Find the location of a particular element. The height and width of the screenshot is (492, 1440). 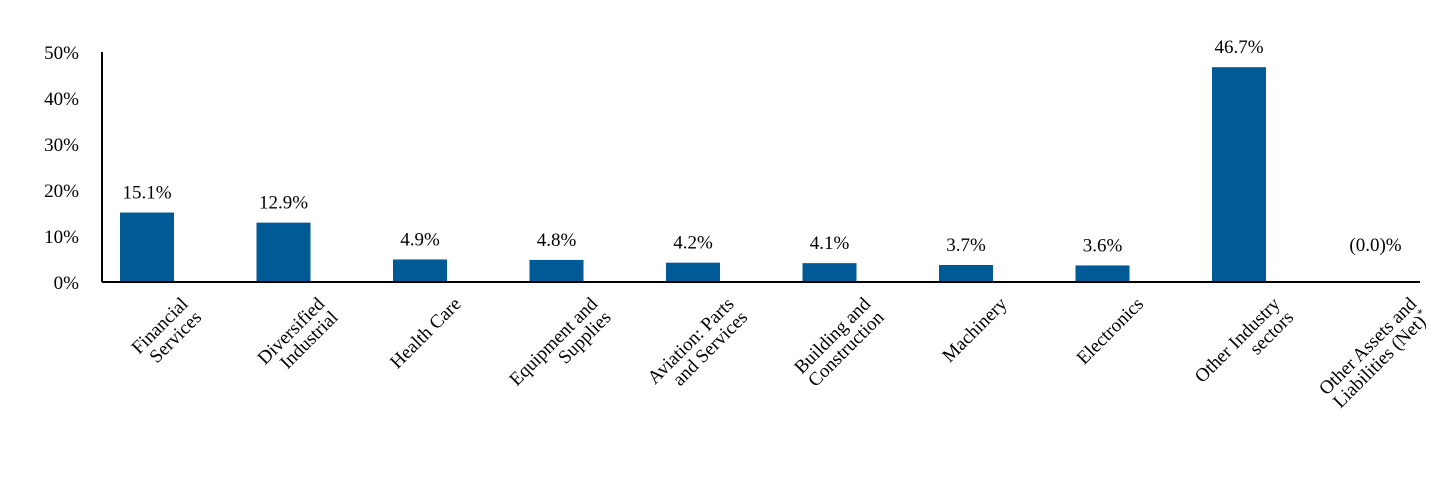

x-category-label: Machinery is located at coordinates (974, 329).